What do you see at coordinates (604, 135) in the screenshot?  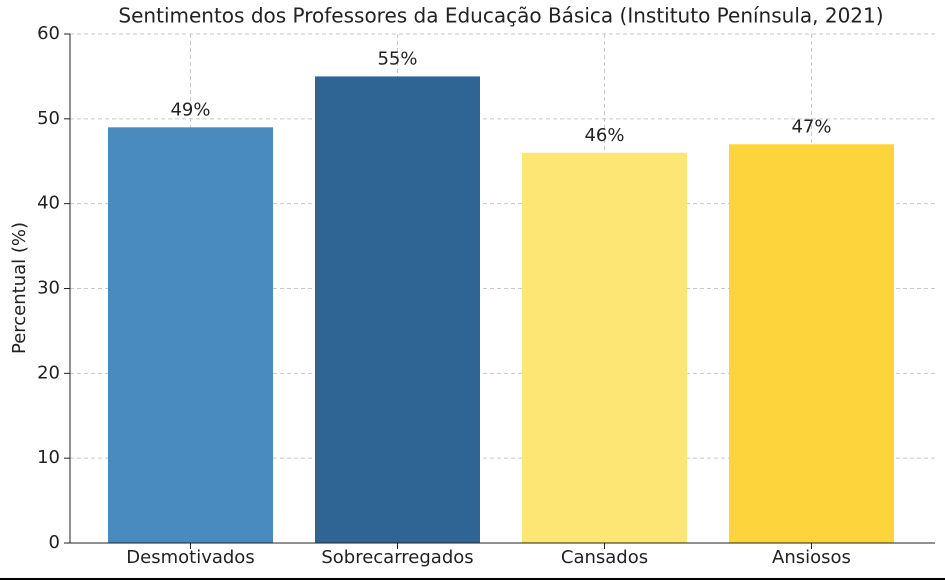 I see `value-label: 46%` at bounding box center [604, 135].